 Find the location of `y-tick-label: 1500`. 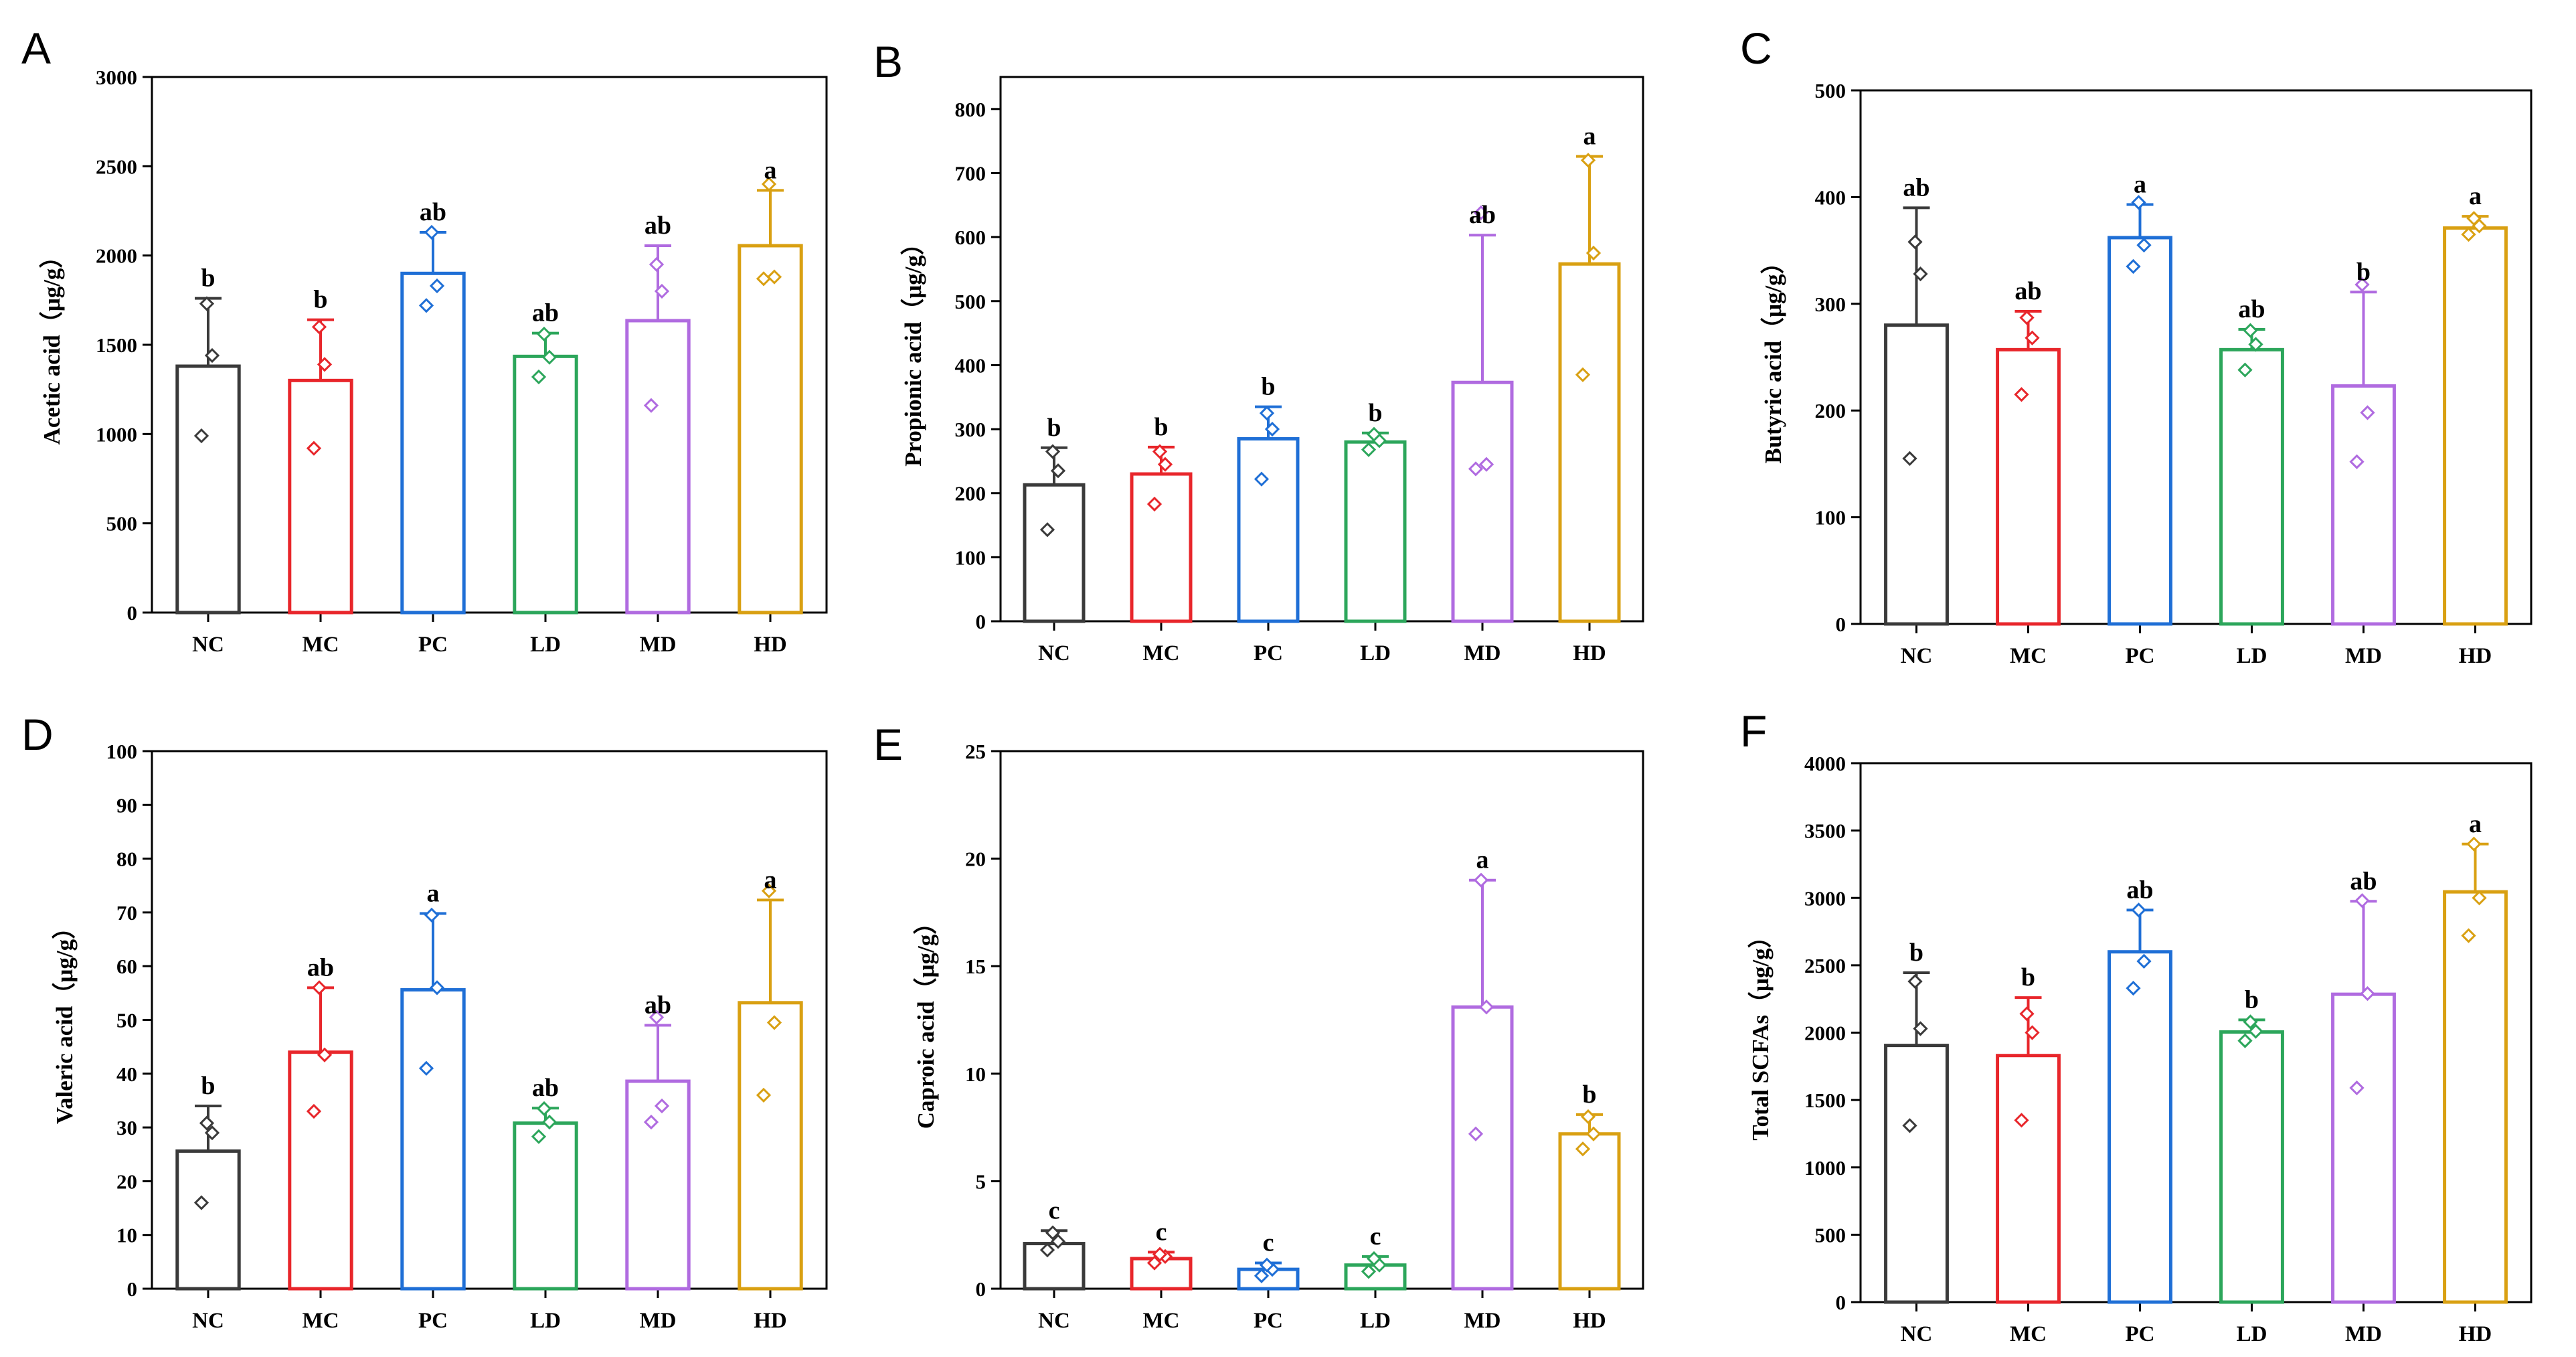

y-tick-label: 1500 is located at coordinates (116, 345).